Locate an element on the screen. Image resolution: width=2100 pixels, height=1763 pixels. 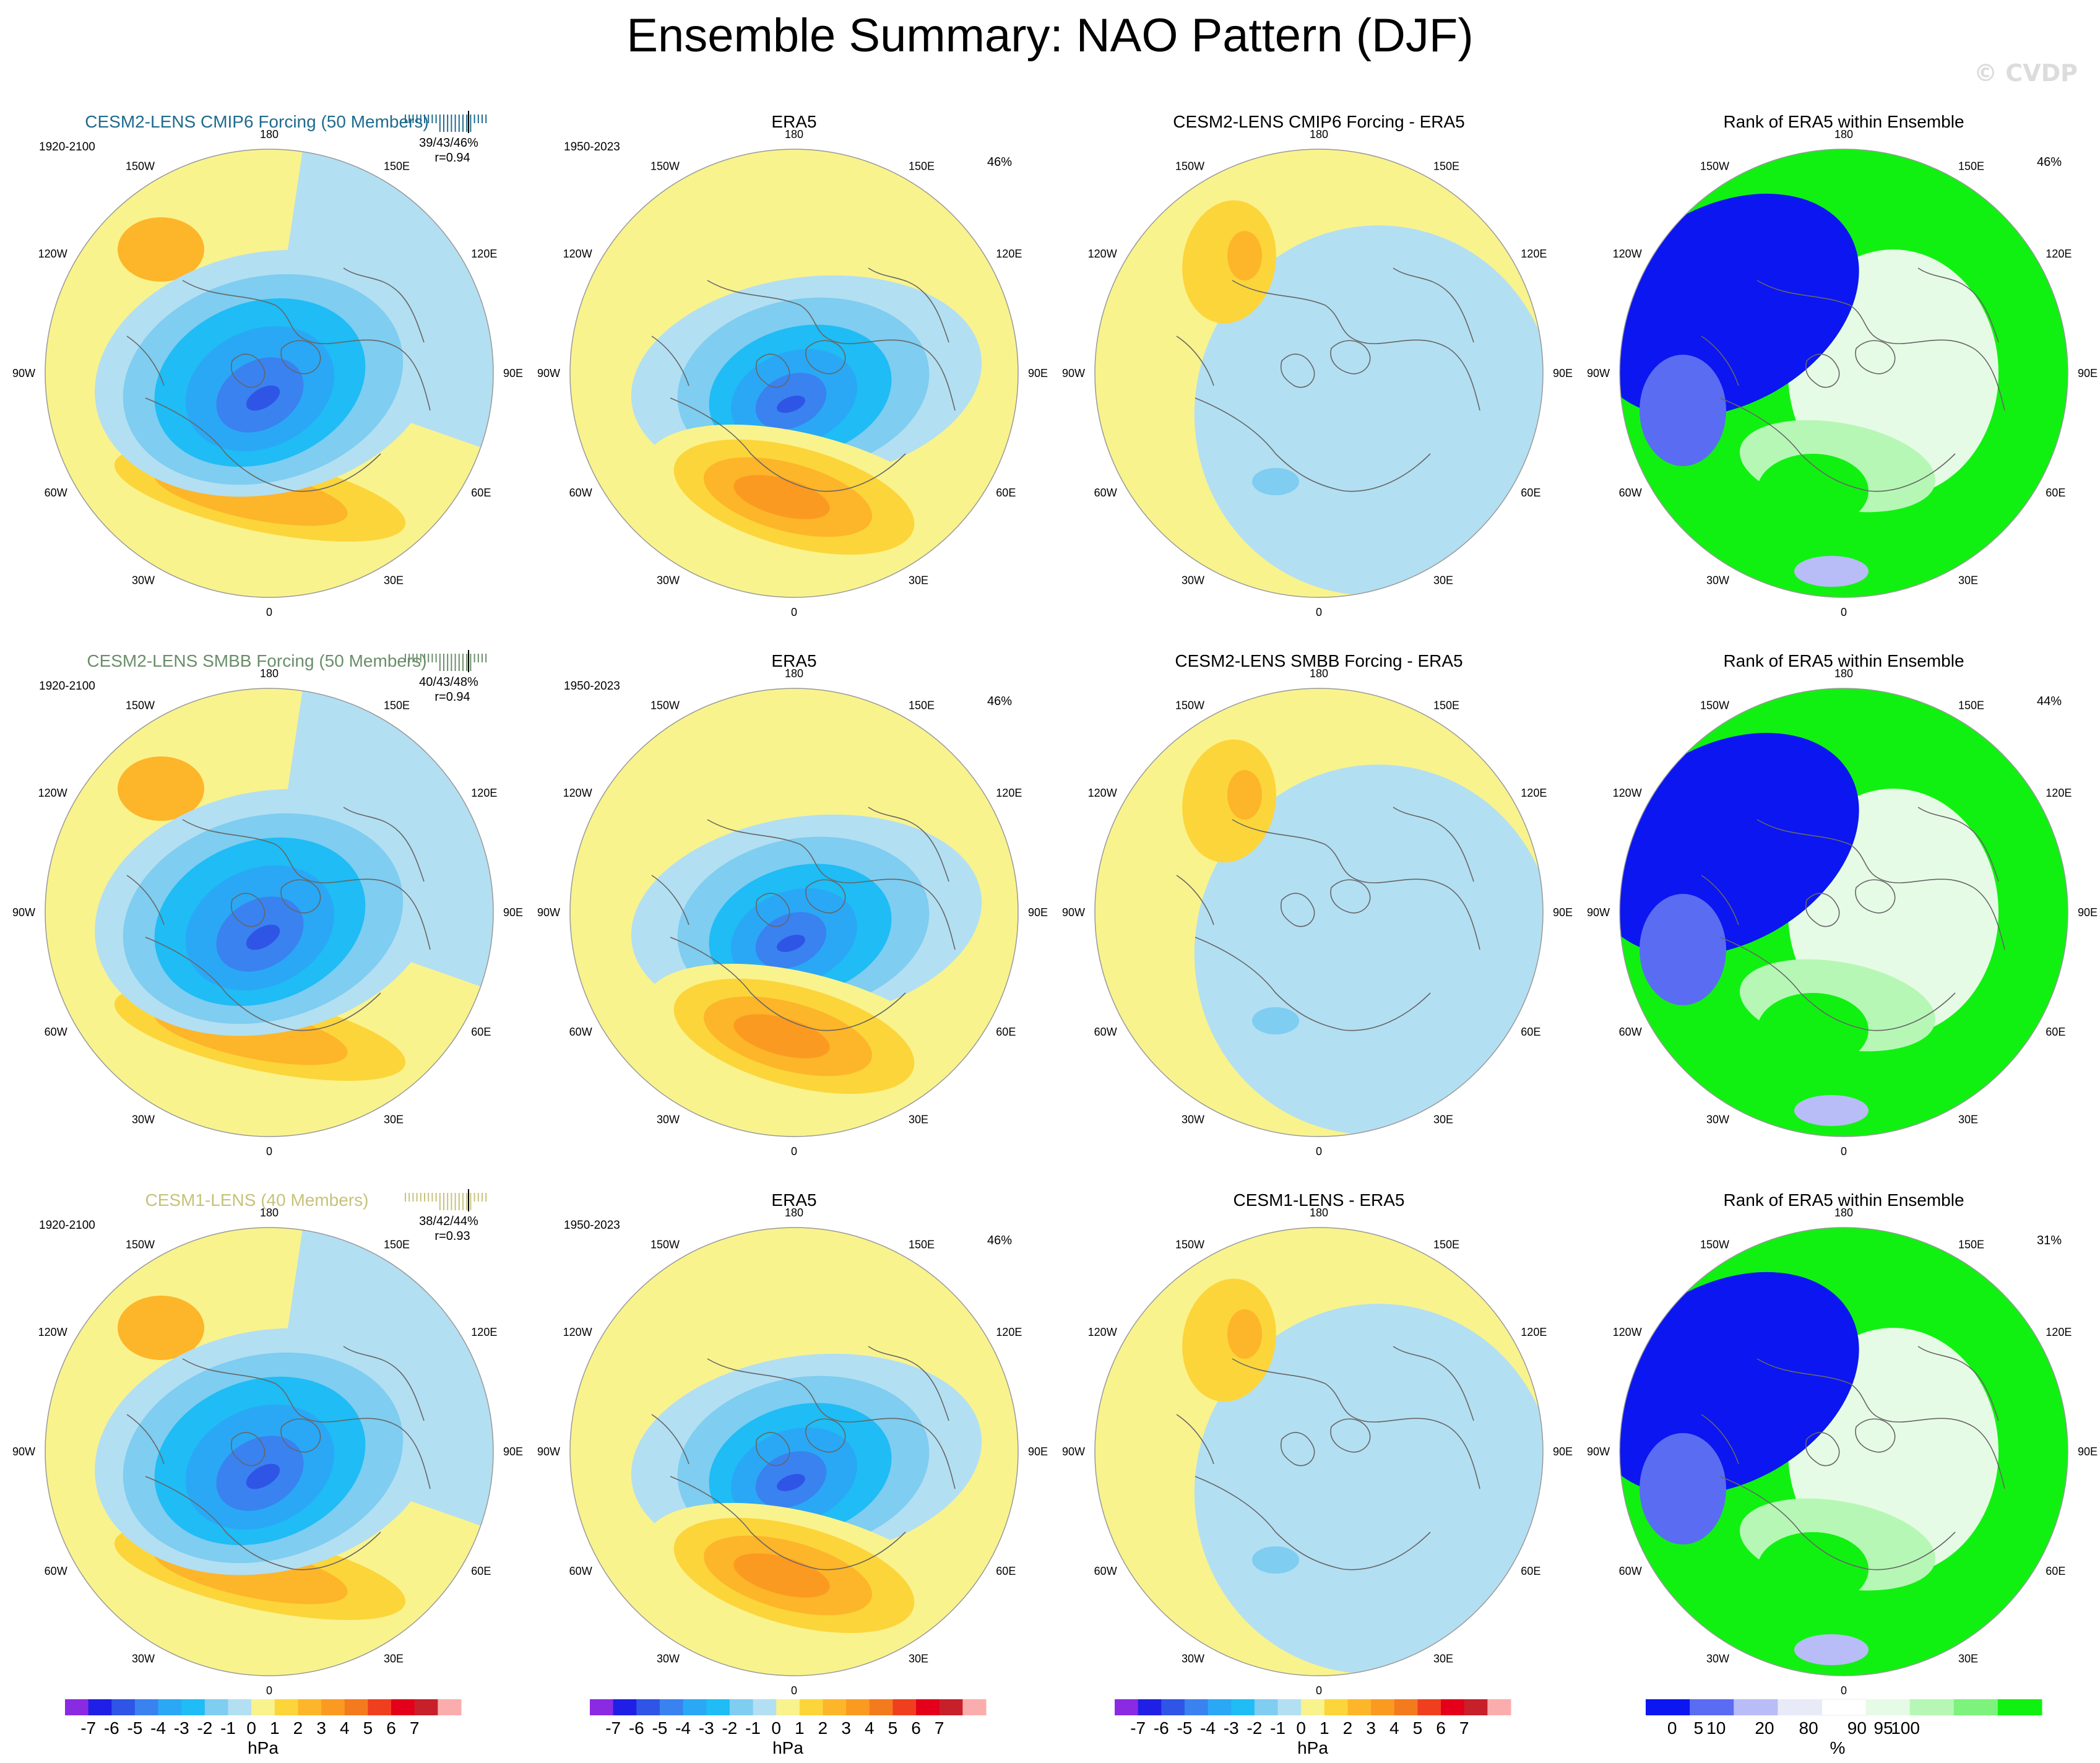
colorbar-tick: -4 is located at coordinates (158, 1728).